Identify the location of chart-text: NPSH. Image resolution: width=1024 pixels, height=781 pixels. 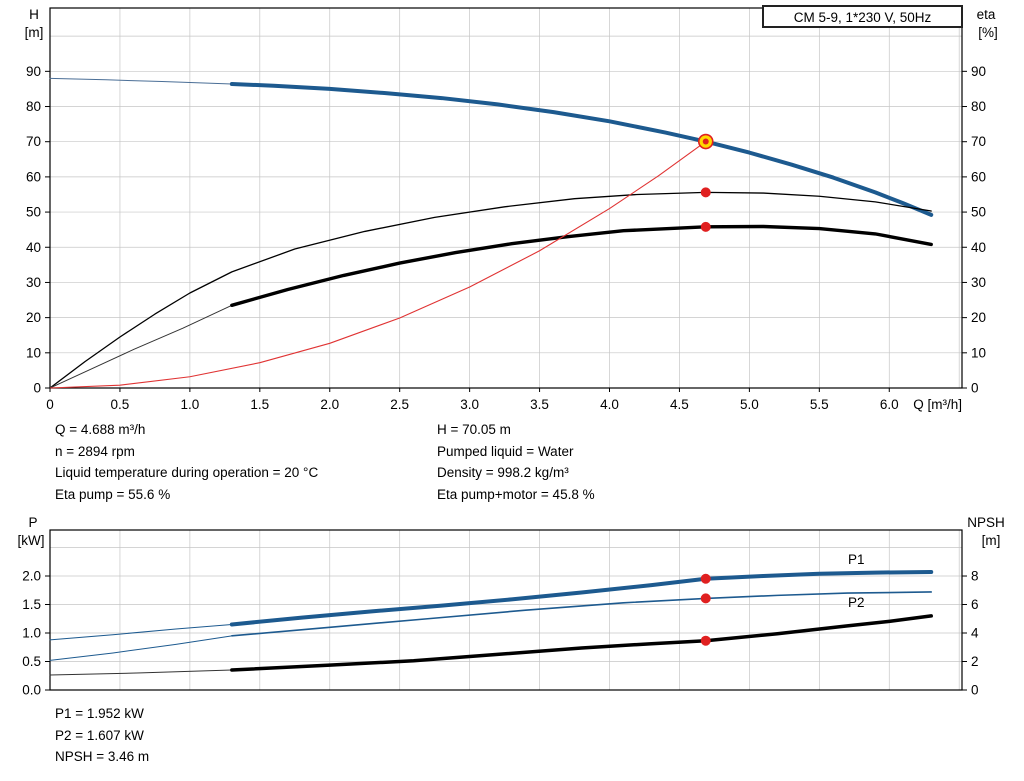
(986, 522).